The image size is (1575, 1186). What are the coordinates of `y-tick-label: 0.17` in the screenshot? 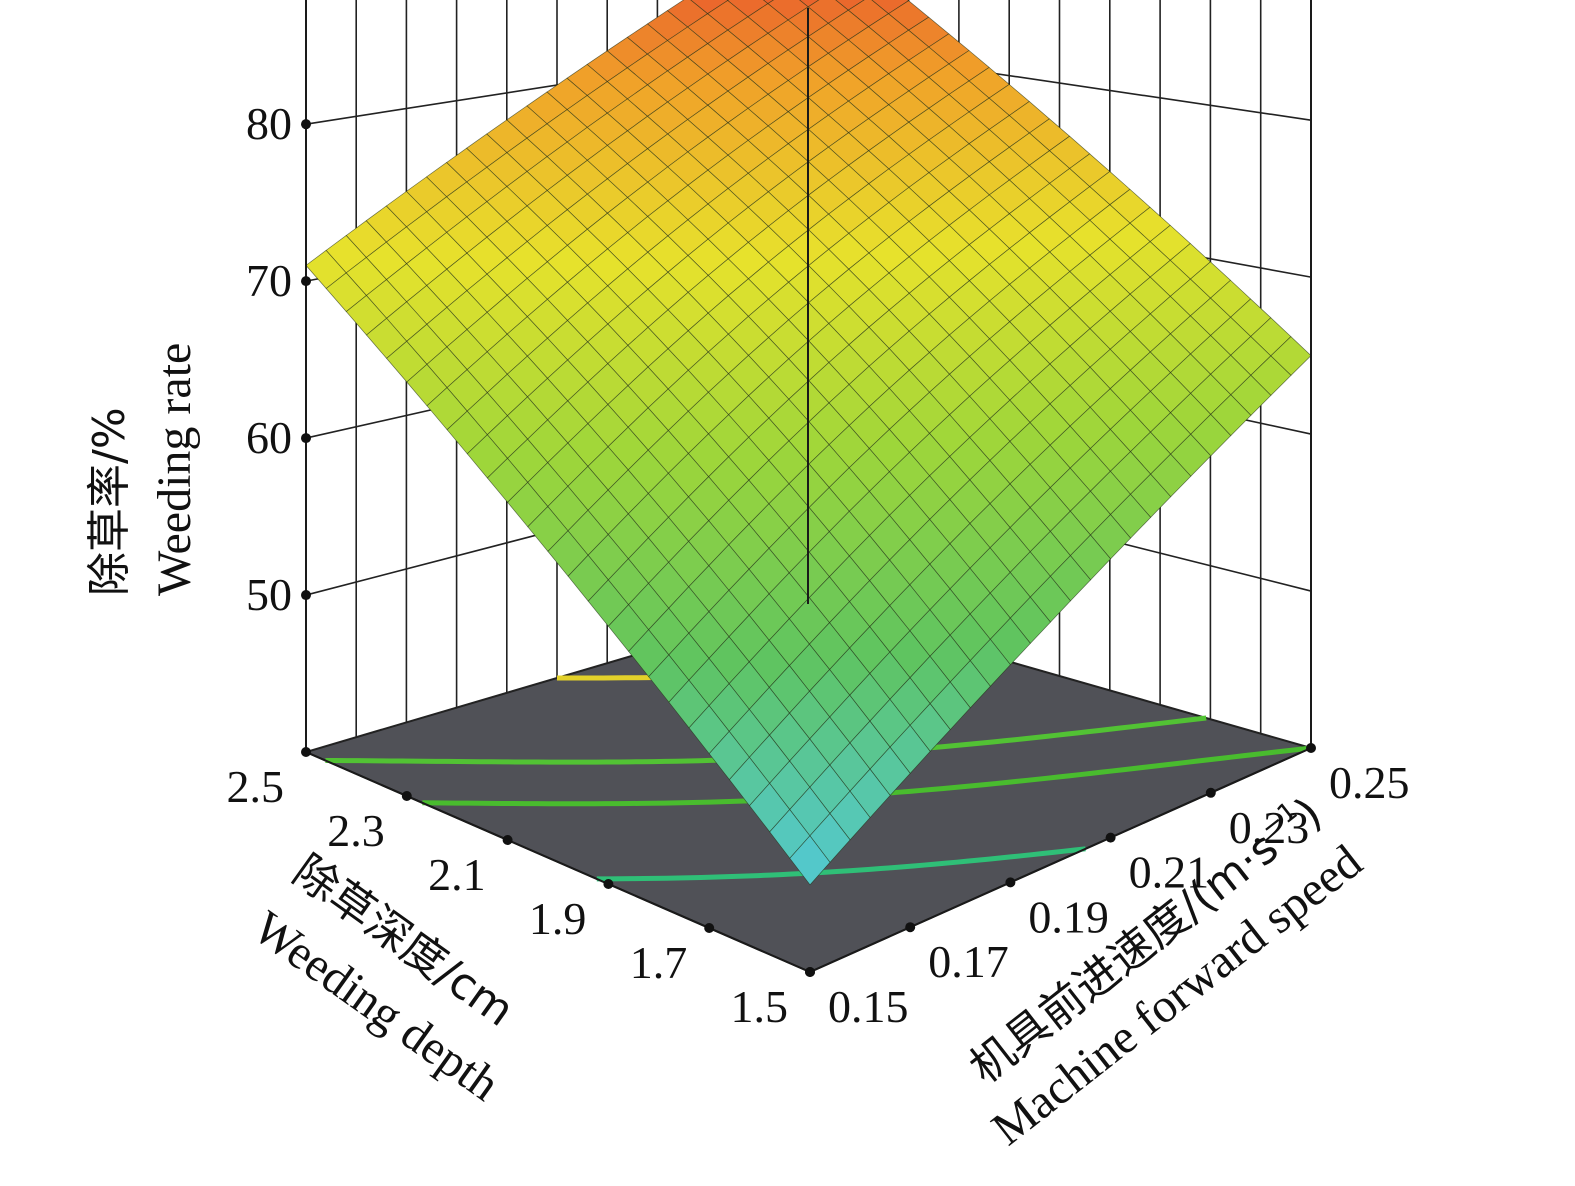 It's located at (968, 961).